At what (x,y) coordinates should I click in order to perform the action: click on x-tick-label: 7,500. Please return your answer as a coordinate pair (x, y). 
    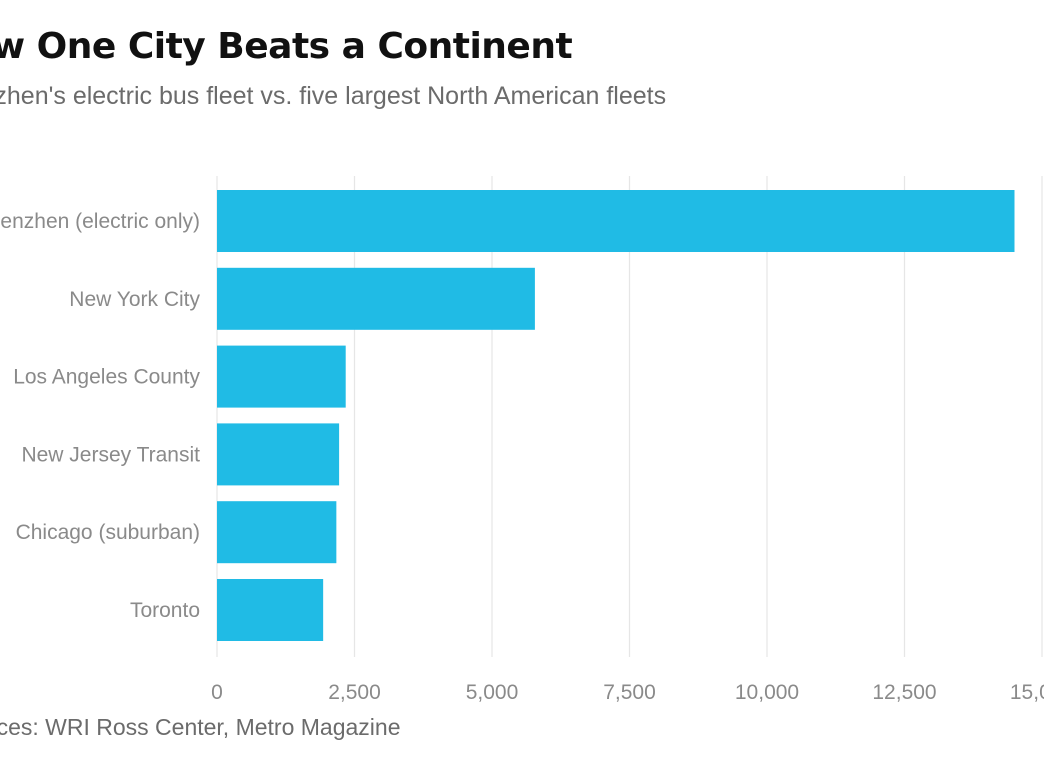
    Looking at the image, I should click on (629, 692).